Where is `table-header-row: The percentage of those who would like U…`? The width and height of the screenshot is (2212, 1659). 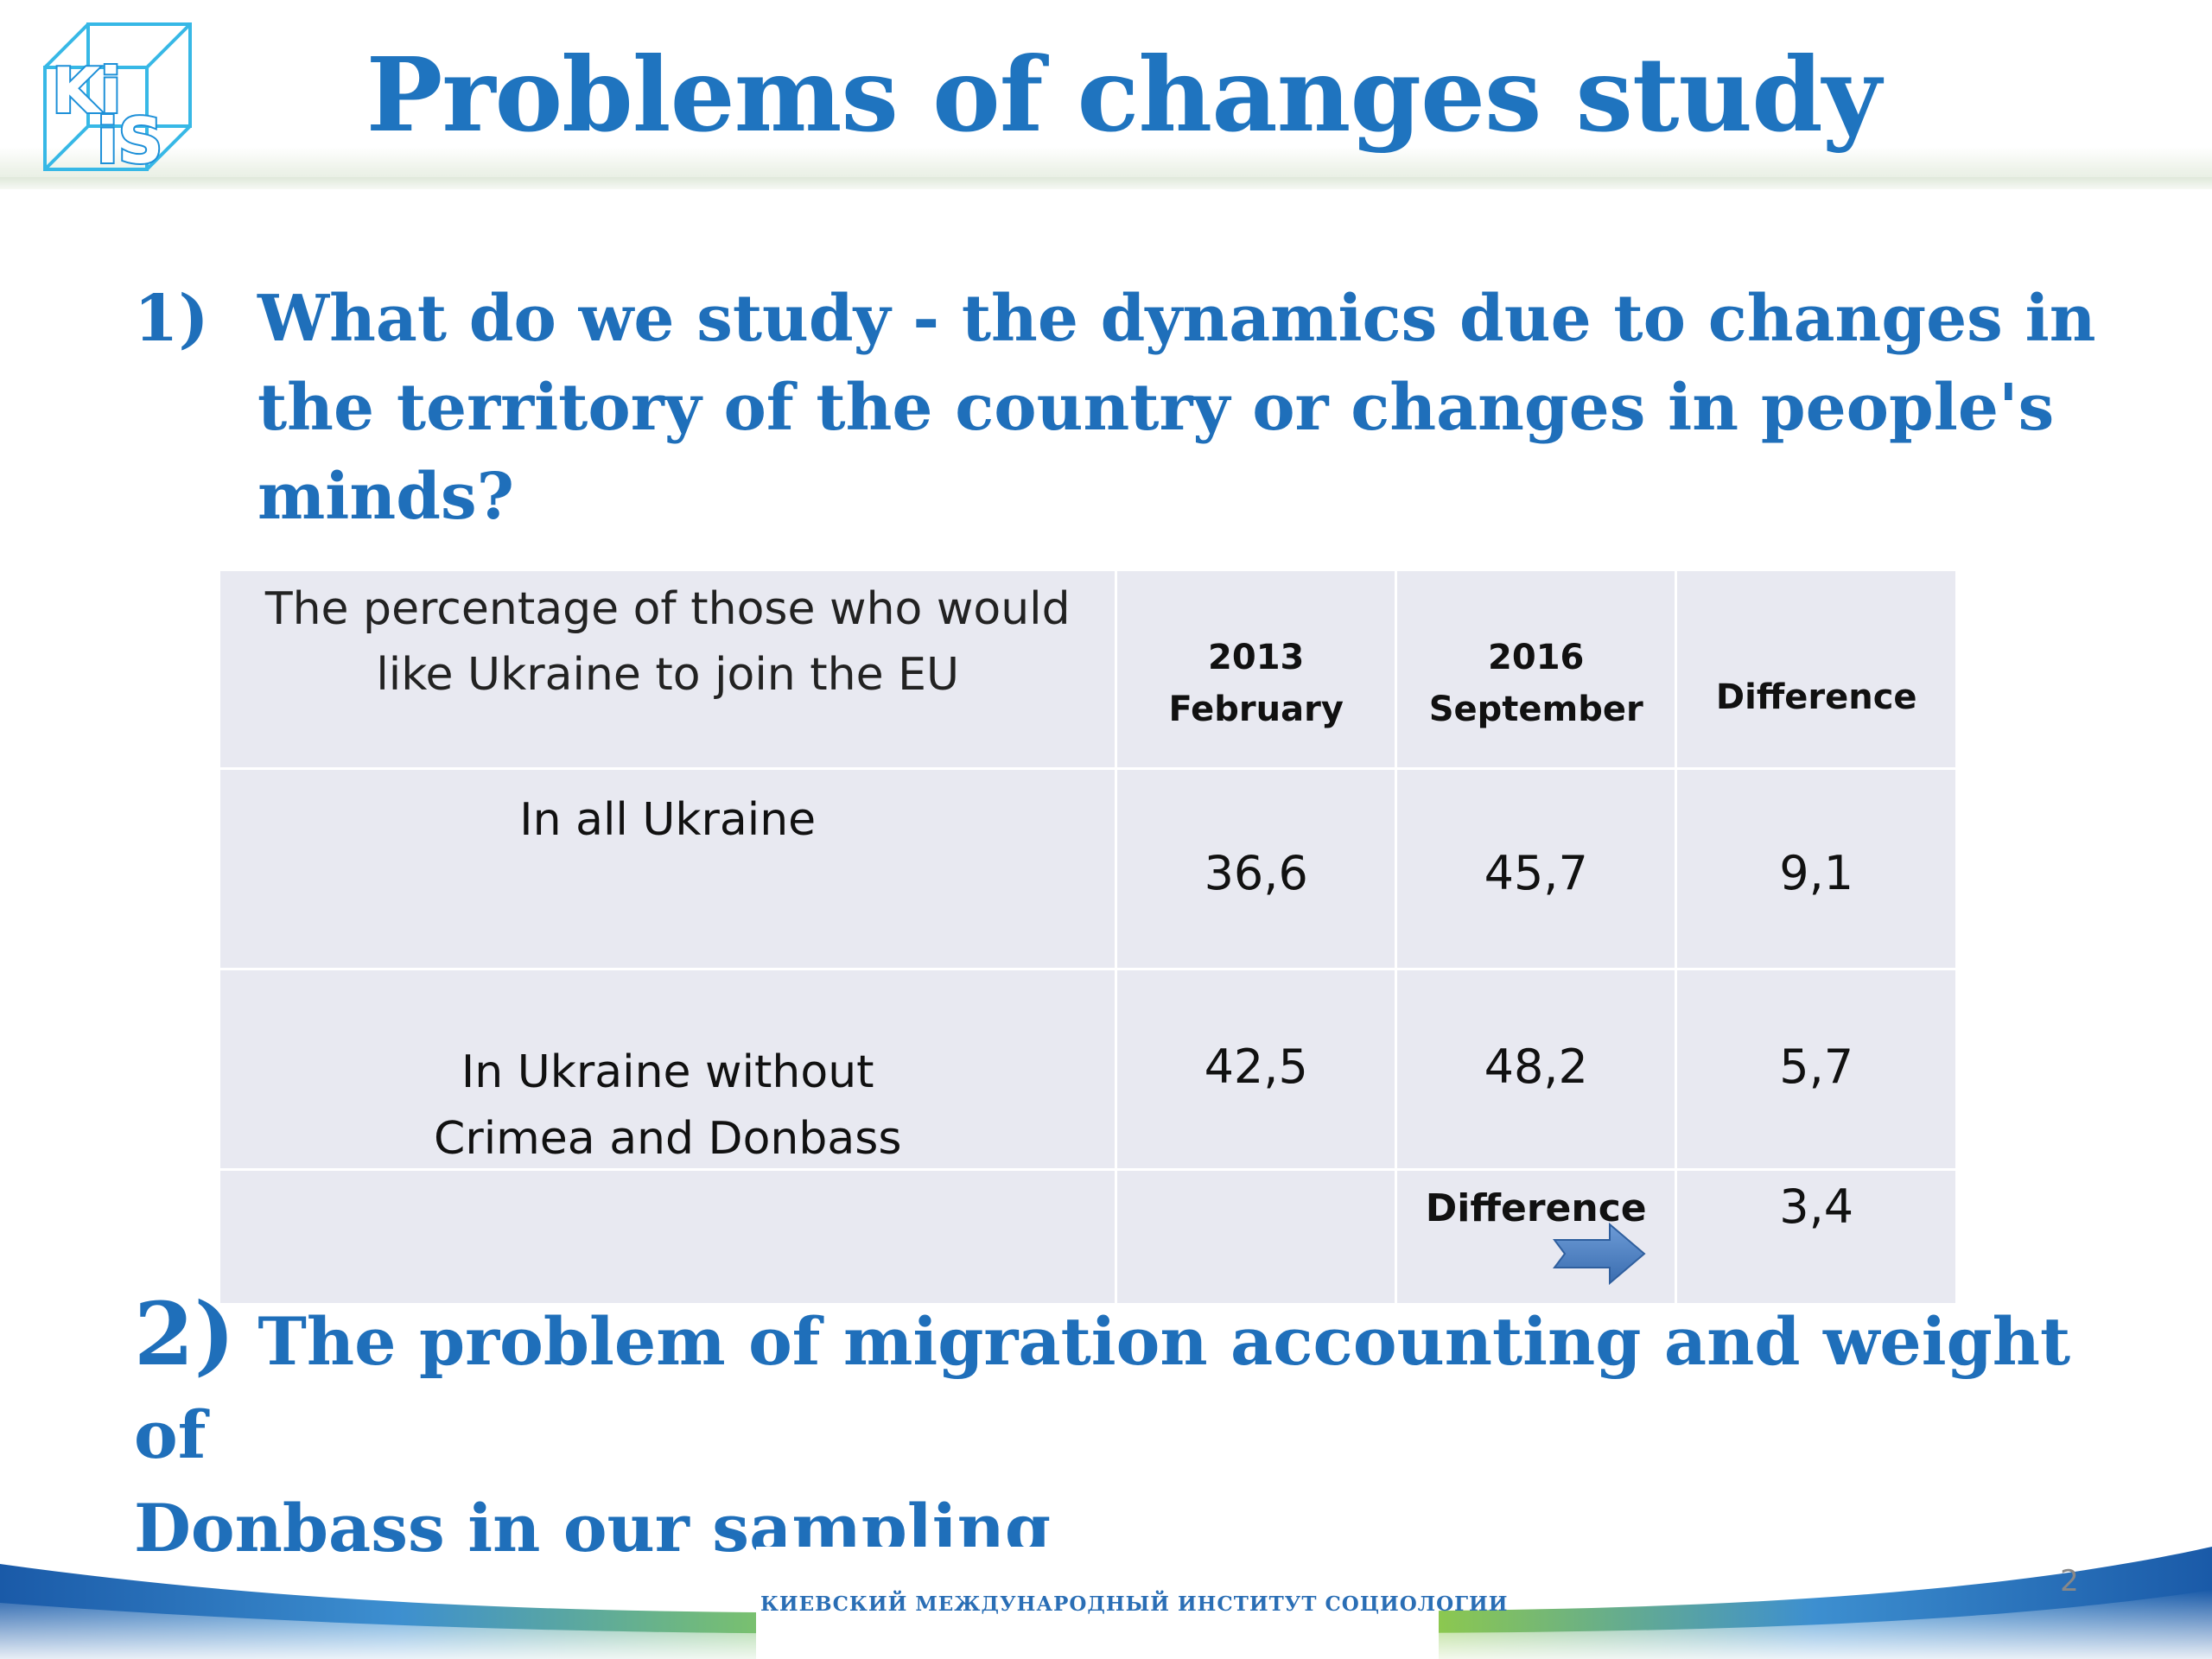
table-header-row: The percentage of those who would like U… is located at coordinates (1087, 669).